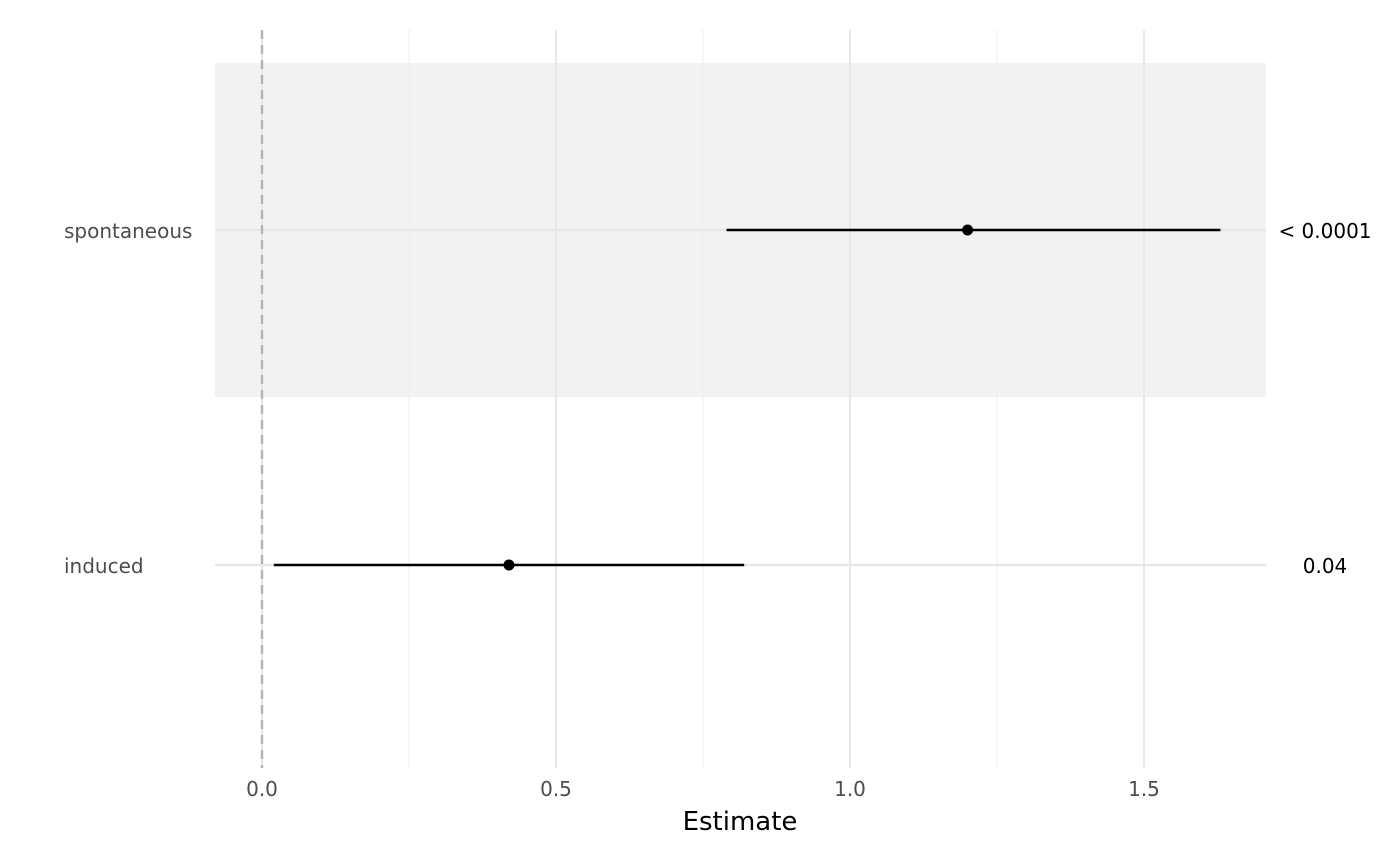 Image resolution: width=1400 pixels, height=866 pixels. What do you see at coordinates (968, 230) in the screenshot?
I see `estimate-point-spontaneous` at bounding box center [968, 230].